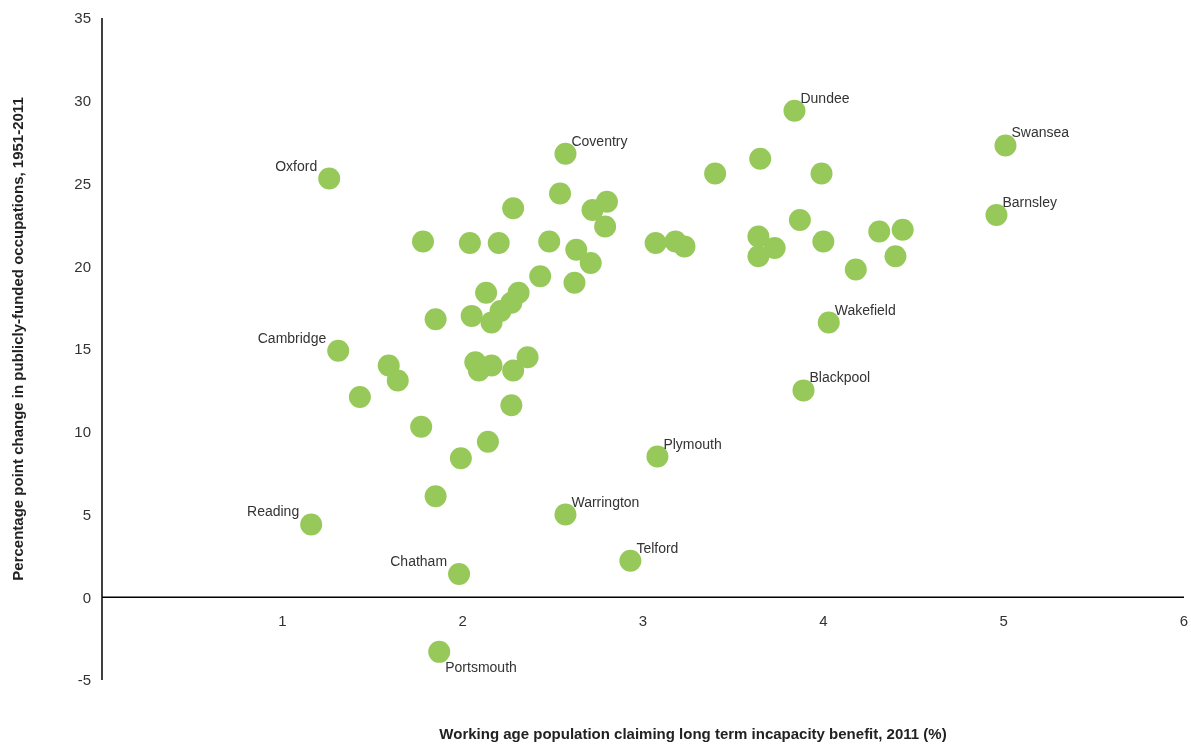 The image size is (1191, 749). Describe the element at coordinates (1184, 621) in the screenshot. I see `x-tick-label: 6` at that location.